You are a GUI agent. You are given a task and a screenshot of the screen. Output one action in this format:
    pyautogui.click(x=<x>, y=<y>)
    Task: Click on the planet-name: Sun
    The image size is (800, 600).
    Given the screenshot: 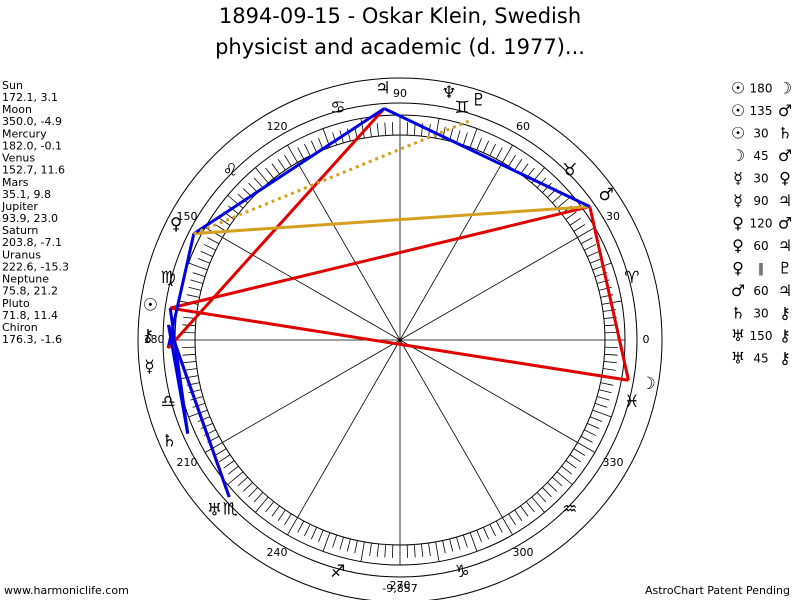 What is the action you would take?
    pyautogui.click(x=12, y=85)
    